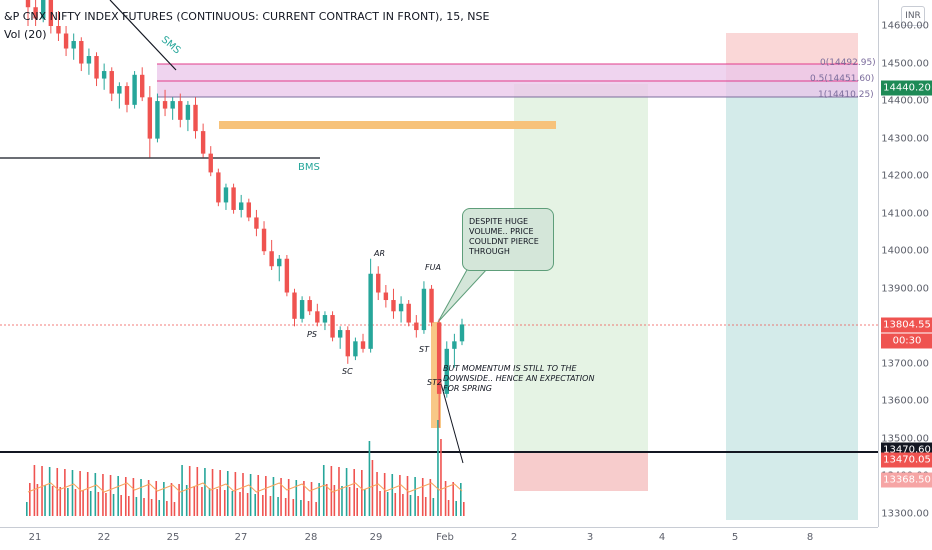 Image resolution: width=932 pixels, height=550 pixels. I want to click on time-axis: 21 22 25 27 28 29 Feb 2 3 4 5 8, so click(439, 538).